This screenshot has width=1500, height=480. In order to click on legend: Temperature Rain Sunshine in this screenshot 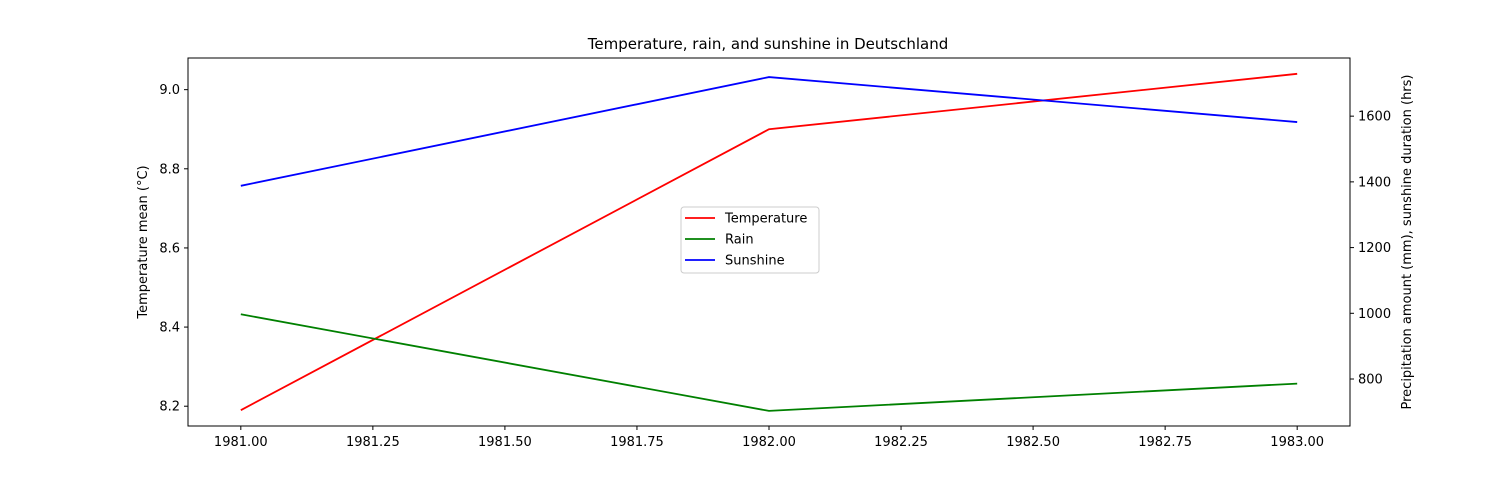, I will do `click(750, 240)`.